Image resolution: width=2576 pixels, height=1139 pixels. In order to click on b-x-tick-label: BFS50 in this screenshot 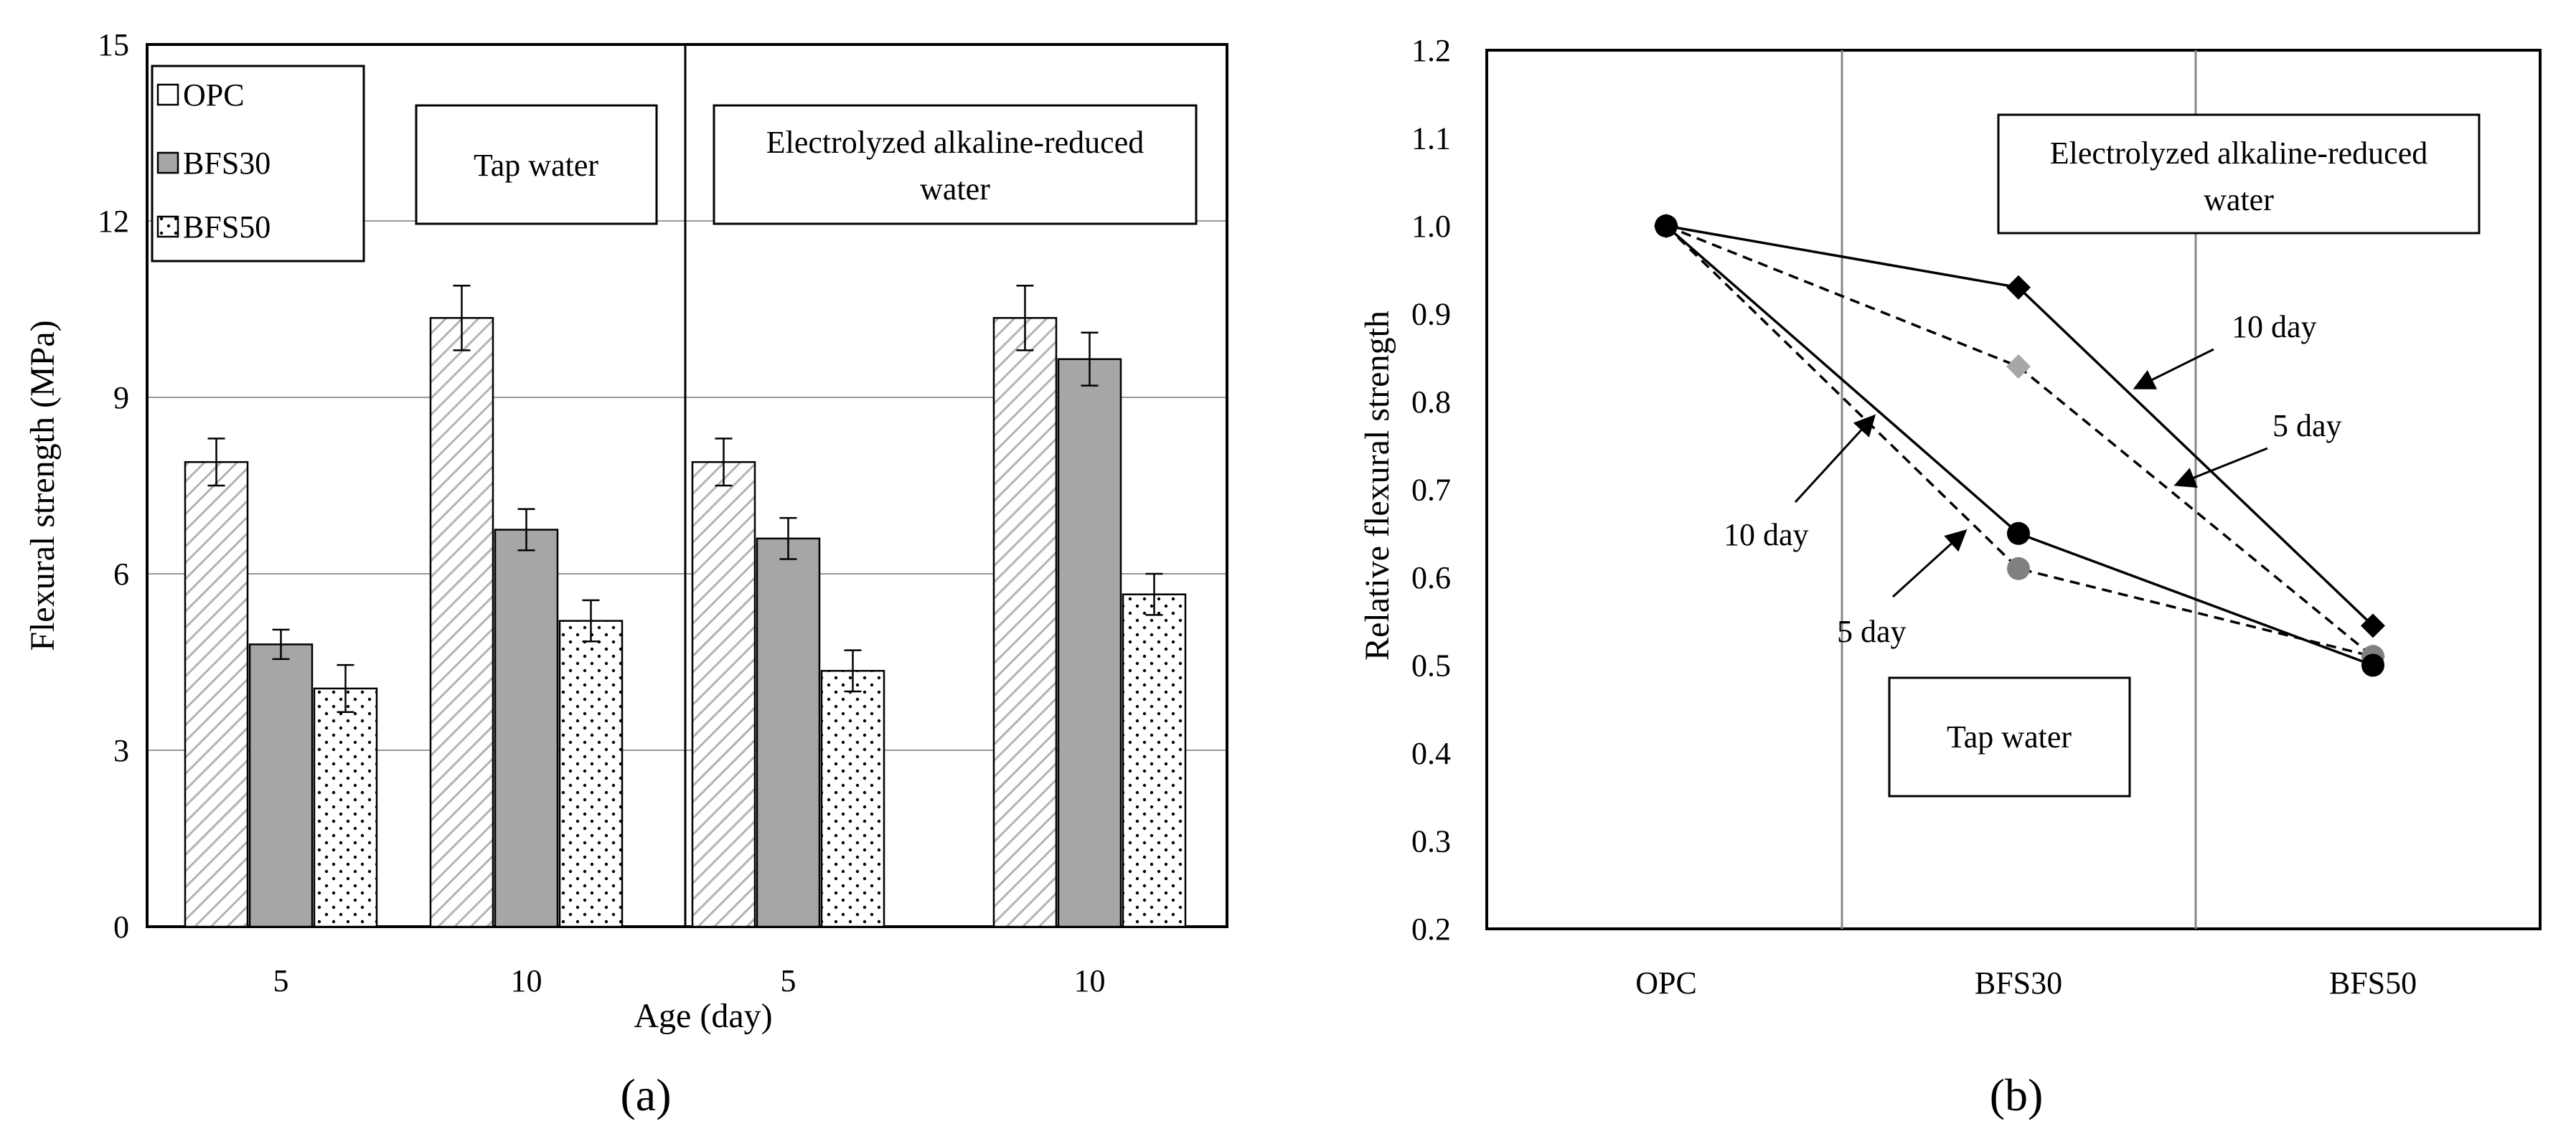, I will do `click(2373, 983)`.